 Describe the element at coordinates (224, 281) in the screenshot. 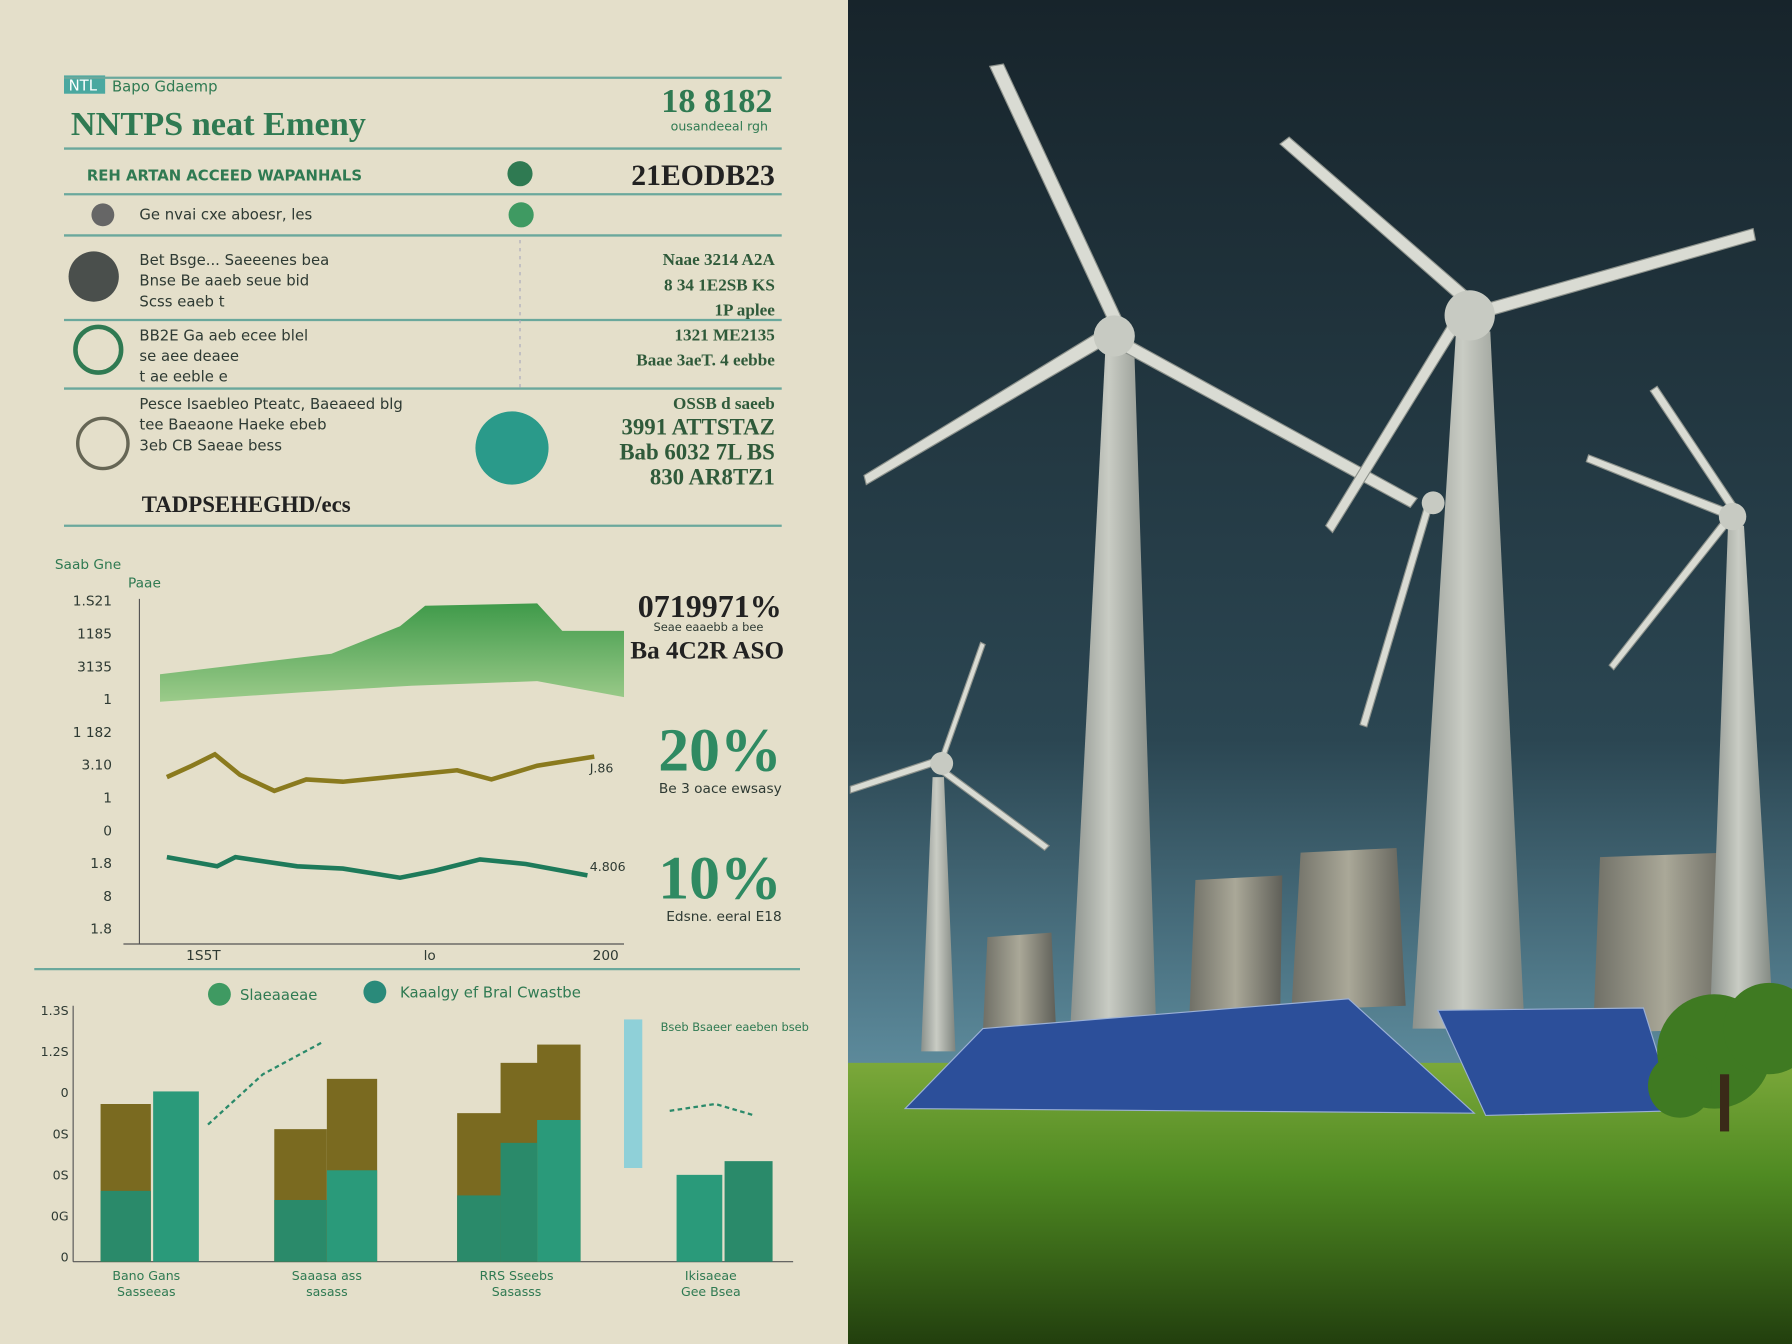

I see `item-text: Bnse Be aaeb seue bid` at that location.